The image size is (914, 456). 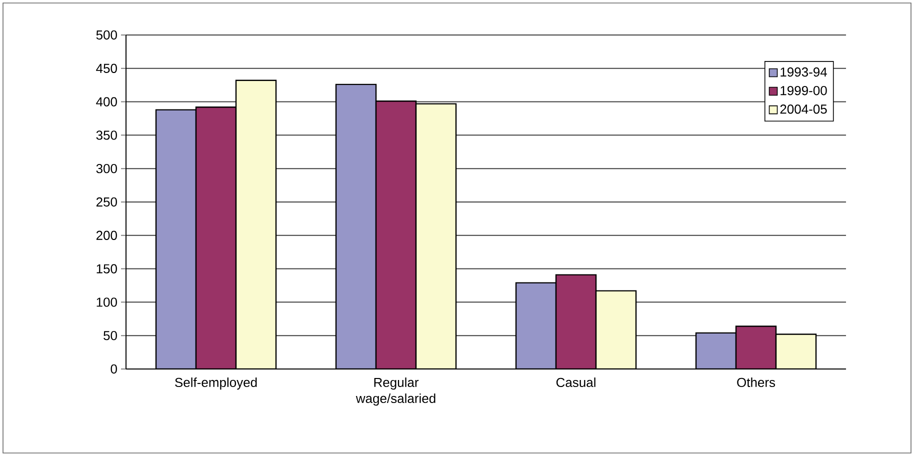 I want to click on y-tick-label: 400, so click(x=106, y=101).